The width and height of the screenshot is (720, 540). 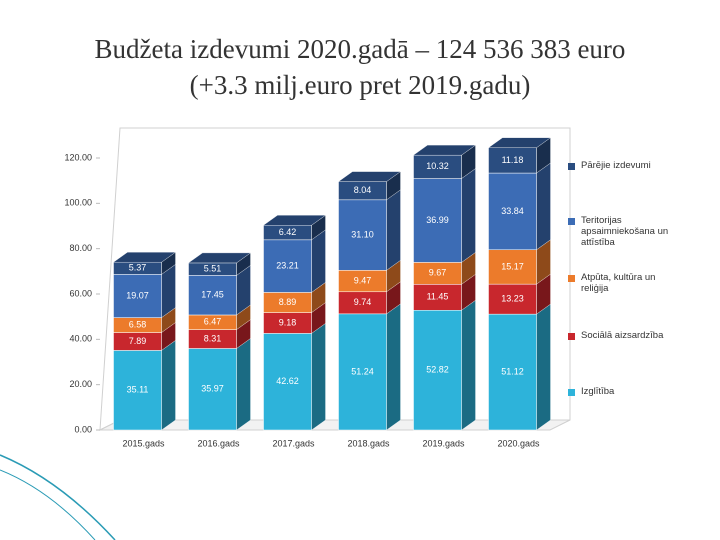 I want to click on value-label: 52.82, so click(x=437, y=370).